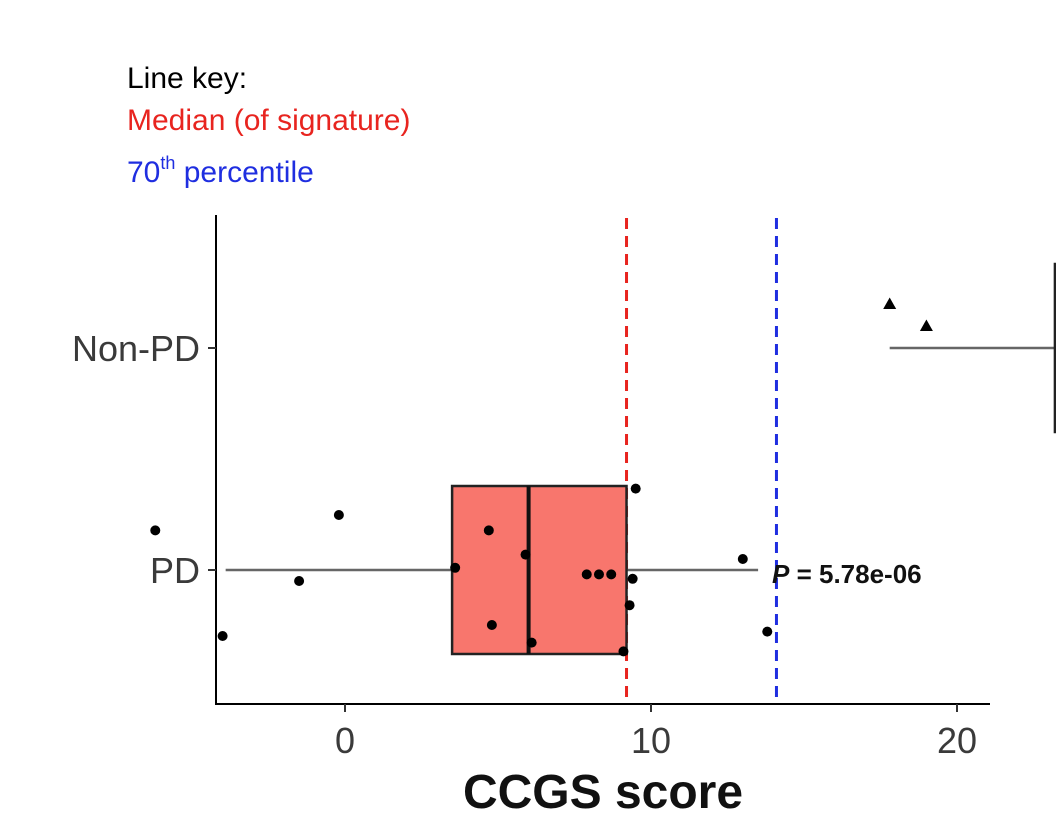 The width and height of the screenshot is (1056, 838). I want to click on x-axis-ticks: 010203040, so click(656, 732).